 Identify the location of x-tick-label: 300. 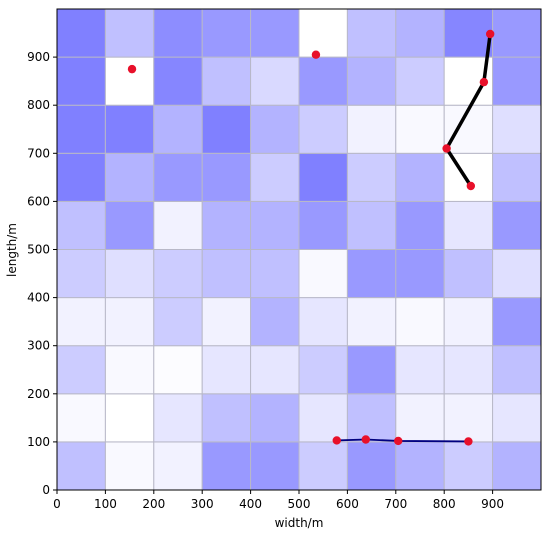
(202, 504).